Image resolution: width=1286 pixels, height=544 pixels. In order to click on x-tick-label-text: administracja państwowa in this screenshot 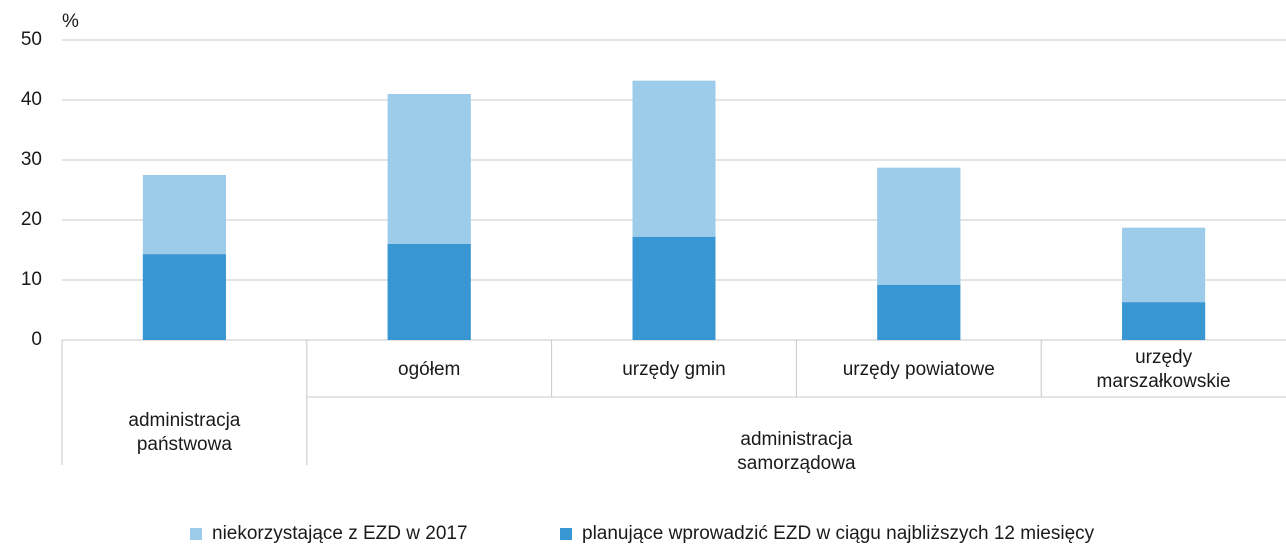, I will do `click(184, 432)`.